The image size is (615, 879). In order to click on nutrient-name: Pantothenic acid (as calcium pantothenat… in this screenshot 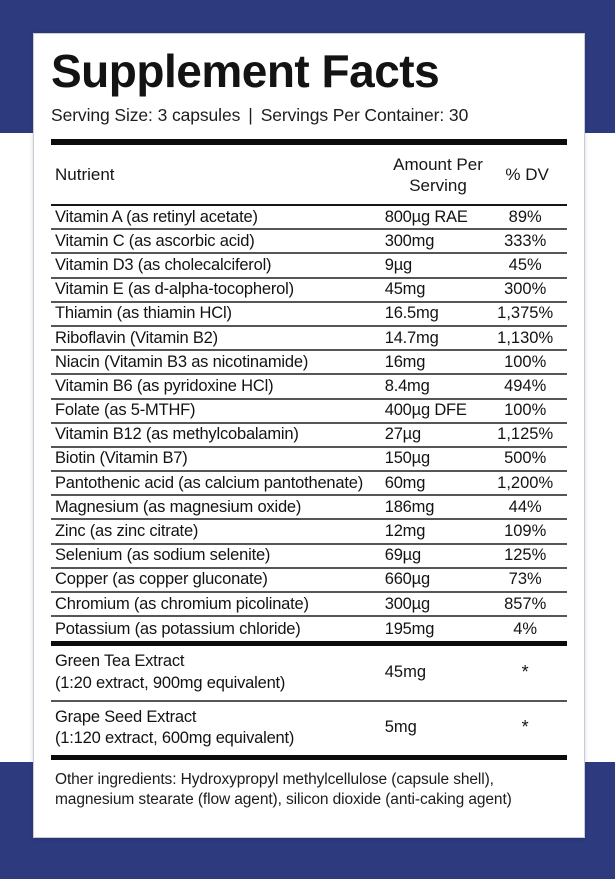, I will do `click(209, 482)`.